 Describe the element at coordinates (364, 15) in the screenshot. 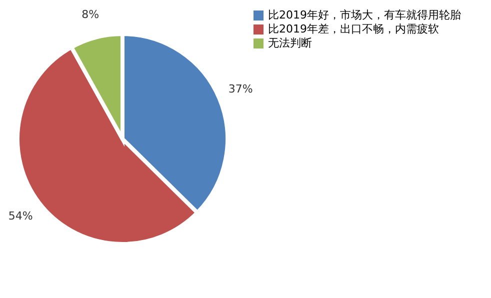

I see `legend-label: 比2019年好，市场大，有车就得用轮胎` at that location.